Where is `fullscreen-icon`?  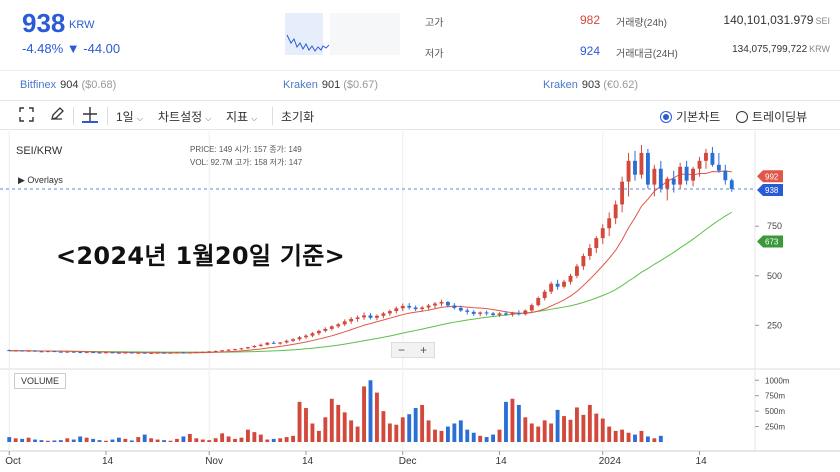
fullscreen-icon is located at coordinates (26, 116).